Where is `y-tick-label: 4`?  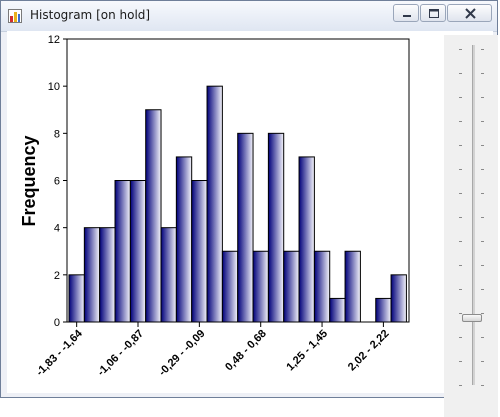
y-tick-label: 4 is located at coordinates (57, 229).